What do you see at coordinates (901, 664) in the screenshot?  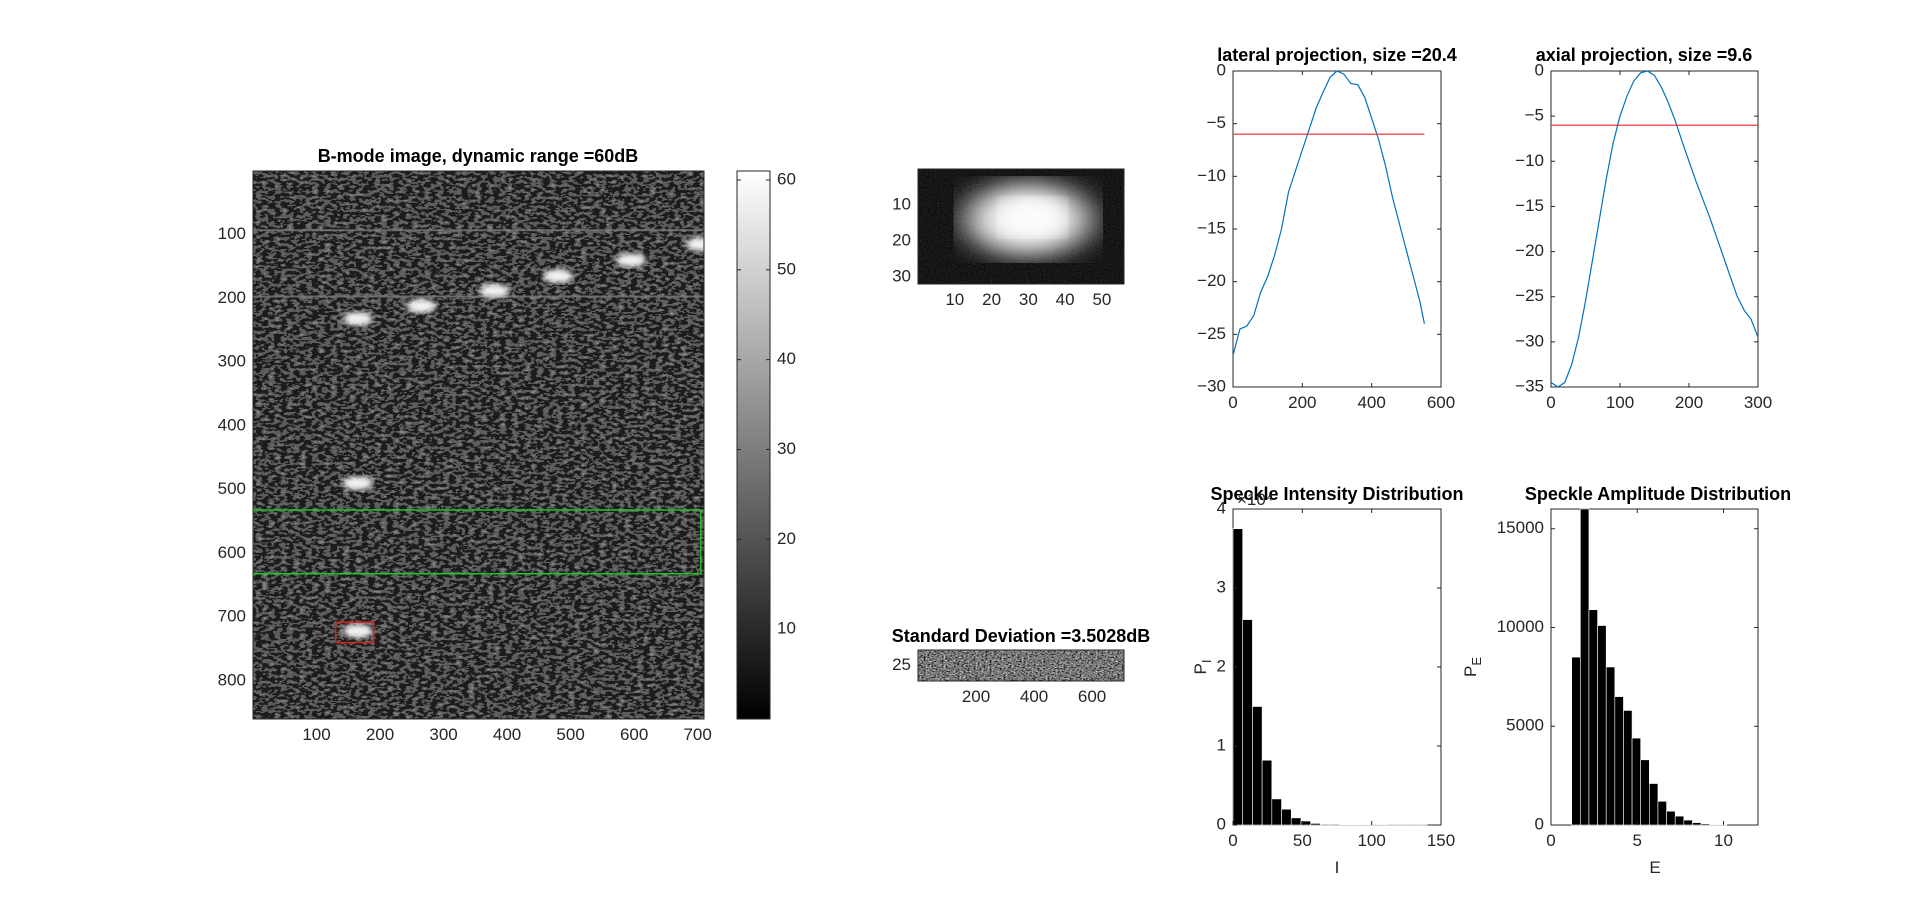 I see `std-ytick-label: 25` at bounding box center [901, 664].